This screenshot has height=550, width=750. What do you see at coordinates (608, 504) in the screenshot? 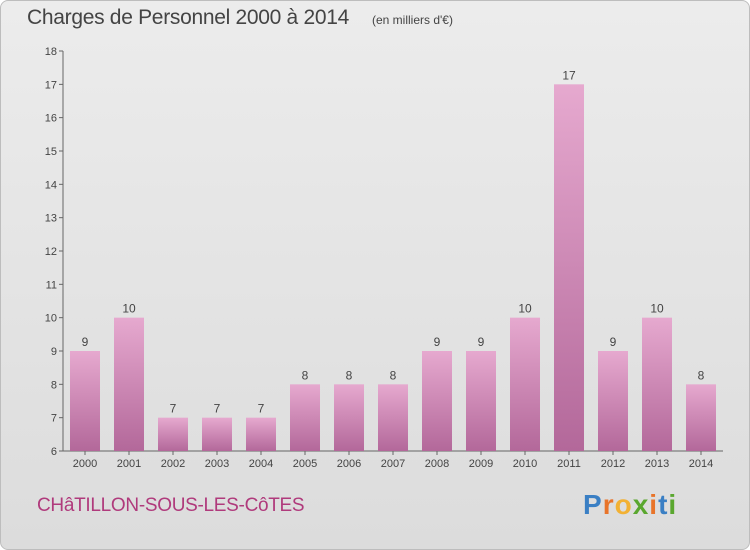
I see `logo-letter: r` at bounding box center [608, 504].